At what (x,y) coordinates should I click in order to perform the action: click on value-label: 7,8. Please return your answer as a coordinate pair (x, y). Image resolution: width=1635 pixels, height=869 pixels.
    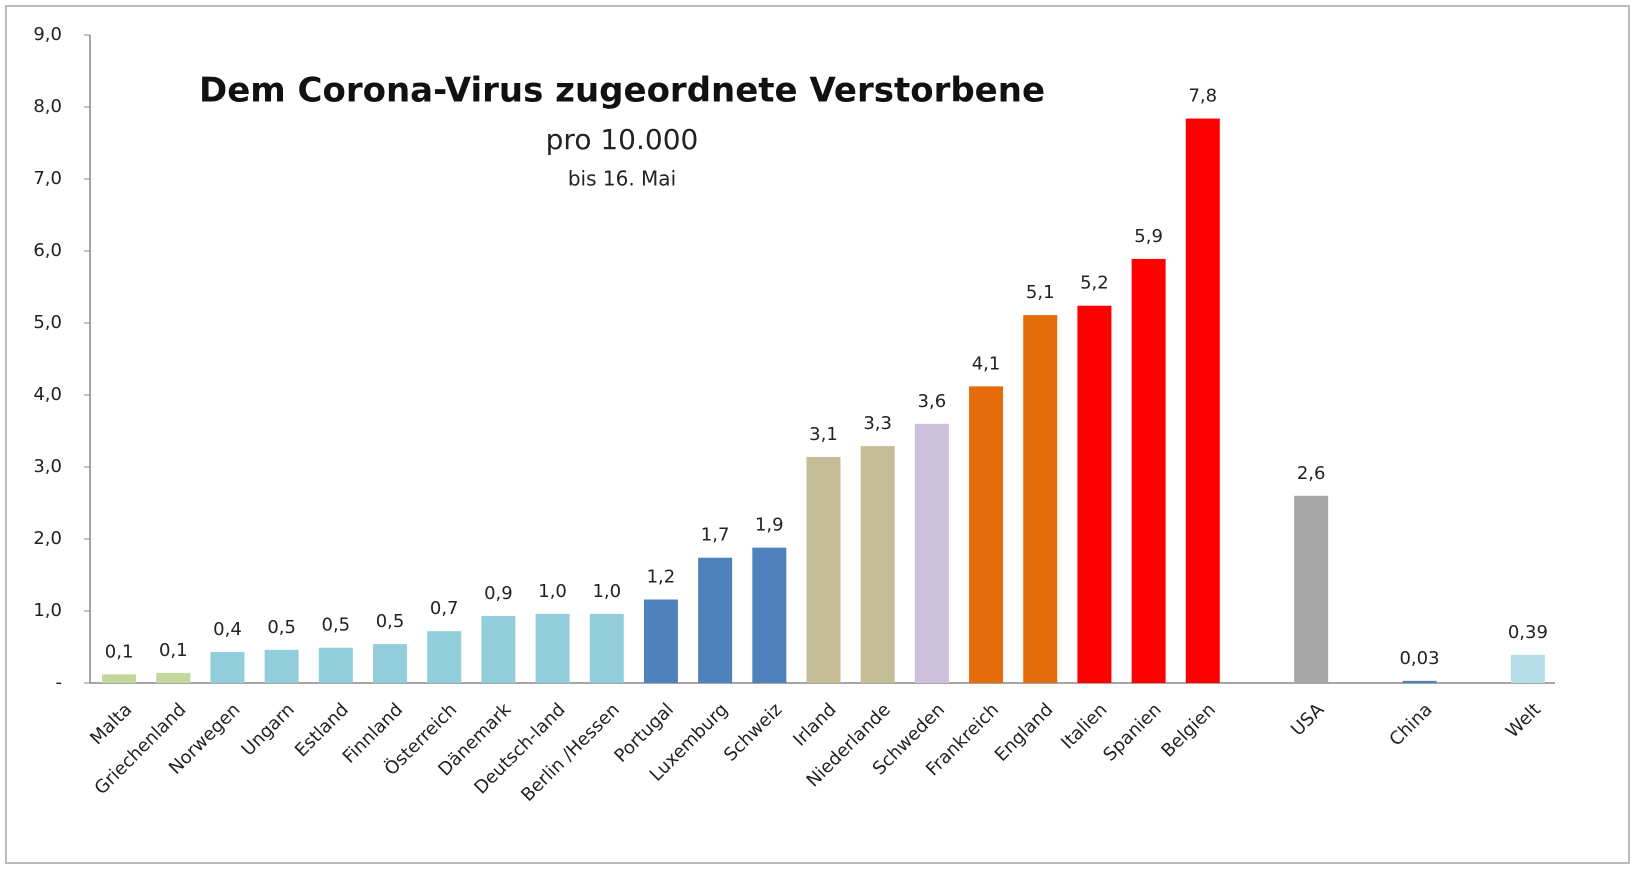
    Looking at the image, I should click on (1202, 96).